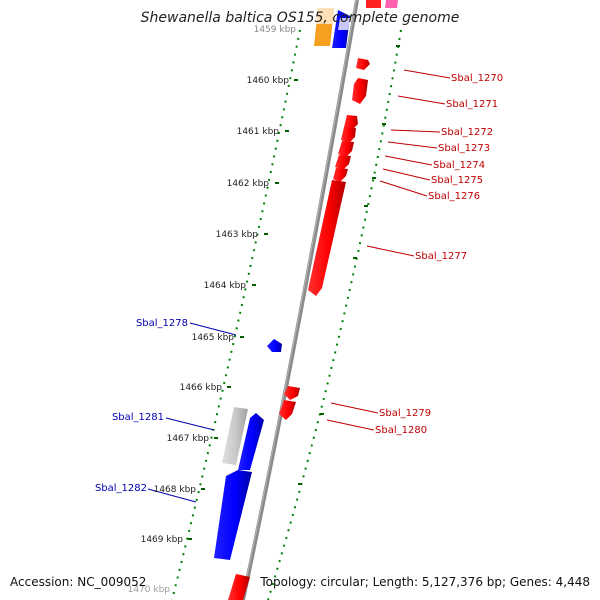 This screenshot has height=600, width=600. What do you see at coordinates (149, 590) in the screenshot?
I see `tick-label-1470: 1470 kbp` at bounding box center [149, 590].